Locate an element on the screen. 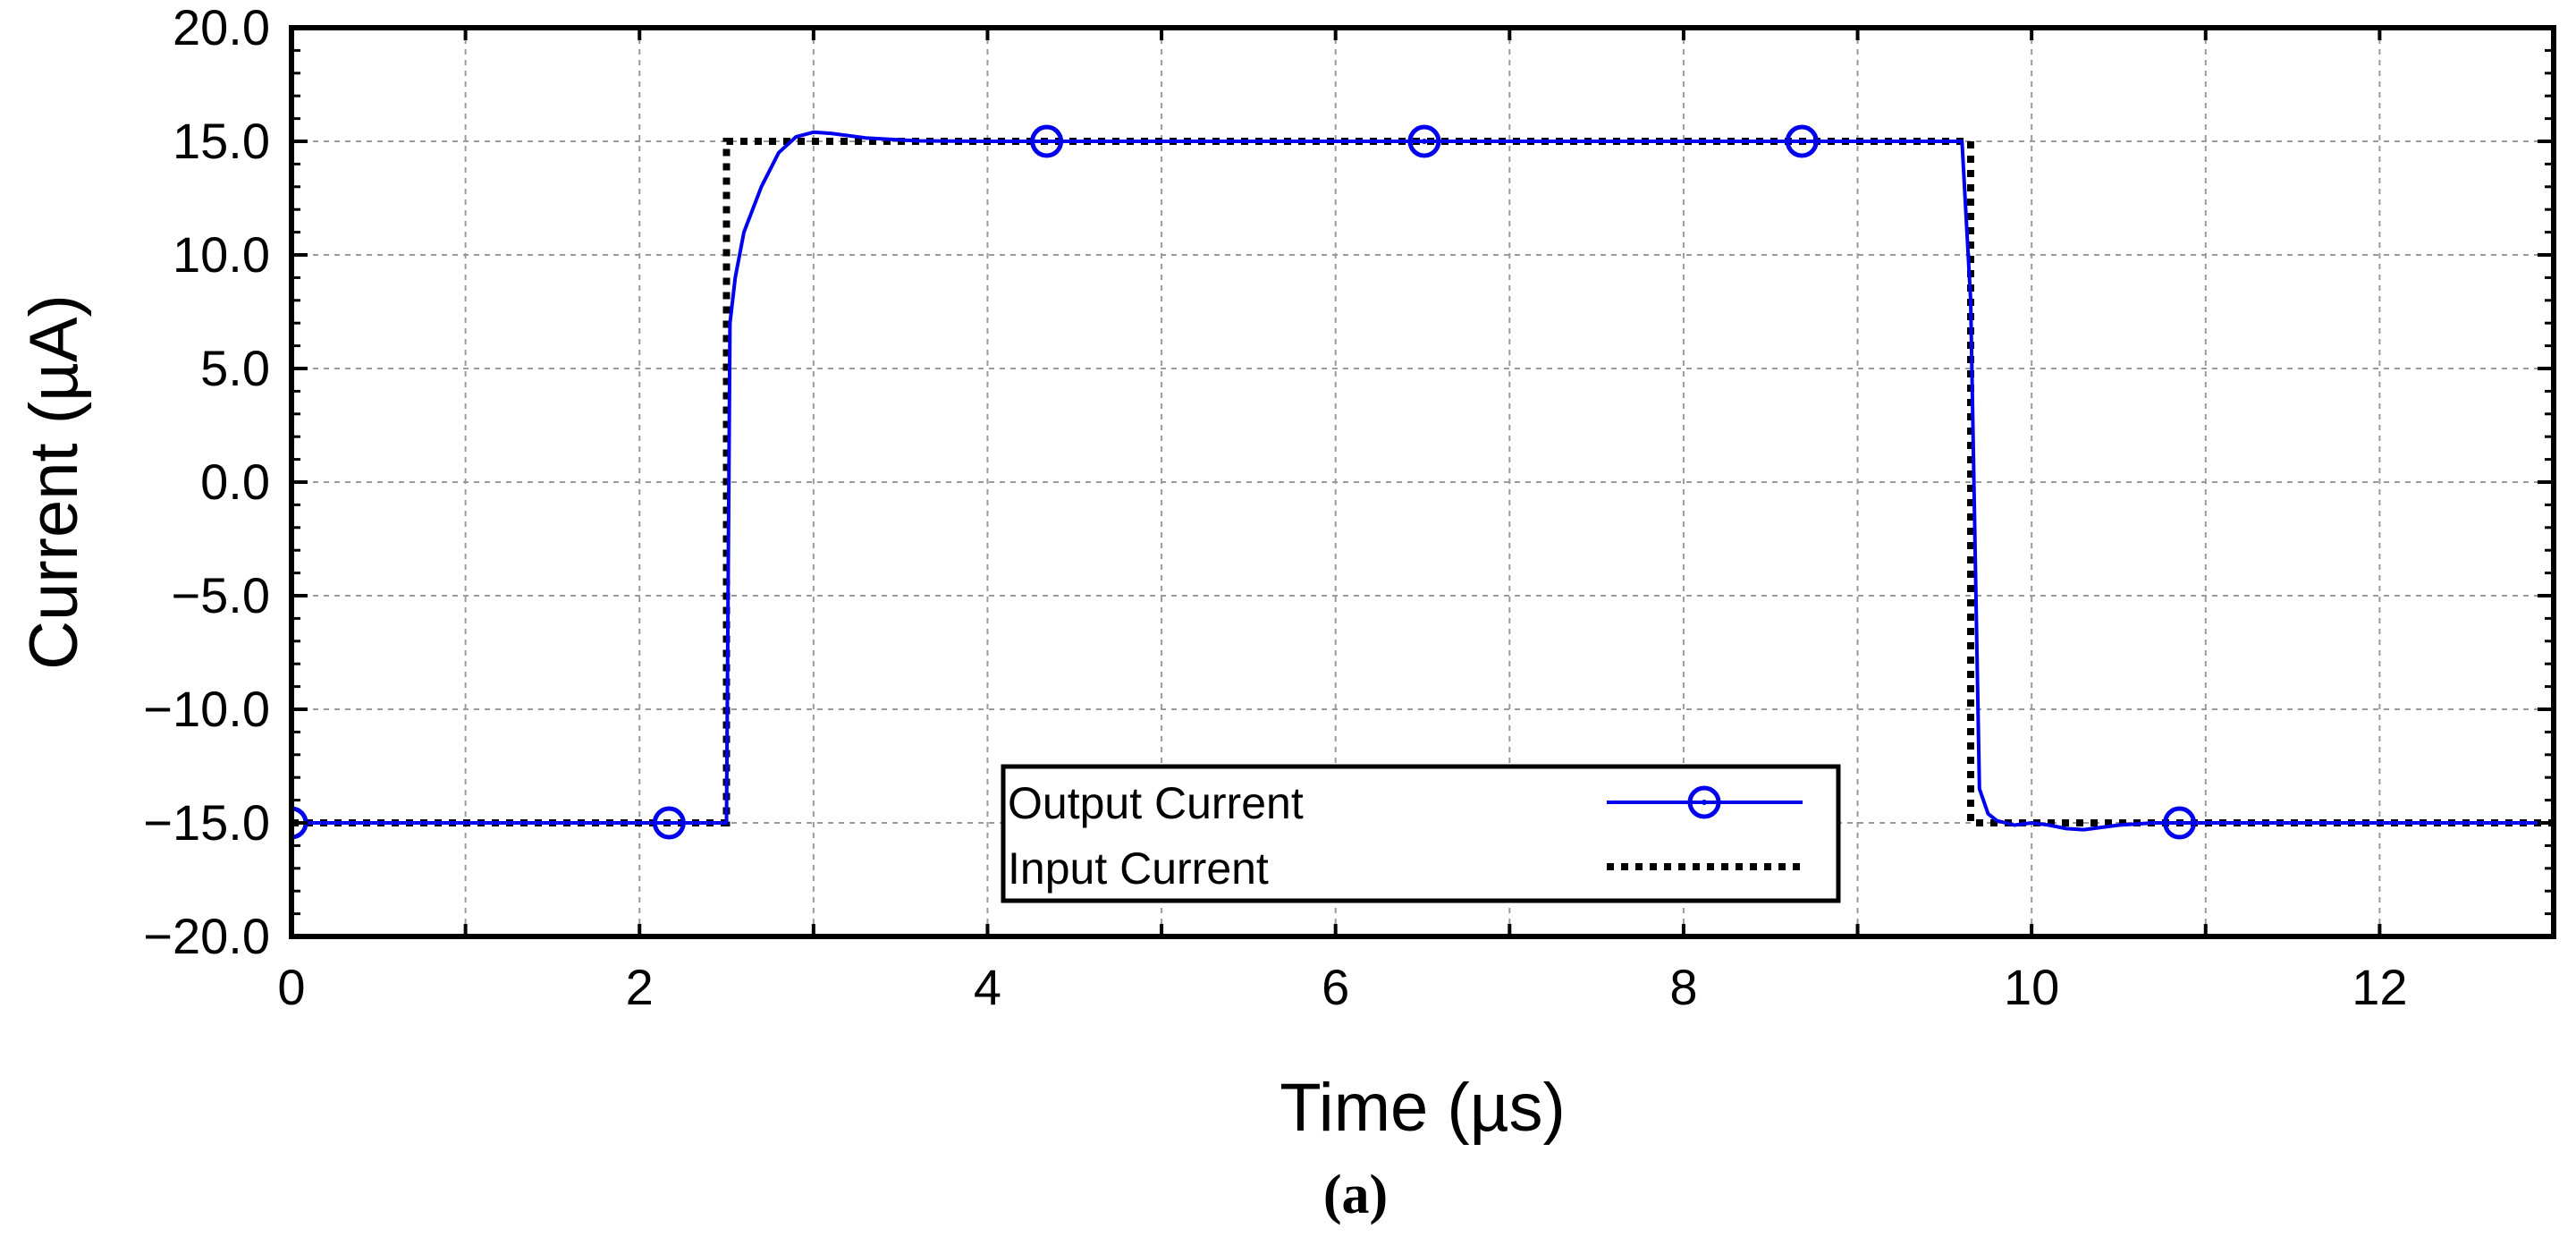  x-tick-label: 6 is located at coordinates (1335, 987).